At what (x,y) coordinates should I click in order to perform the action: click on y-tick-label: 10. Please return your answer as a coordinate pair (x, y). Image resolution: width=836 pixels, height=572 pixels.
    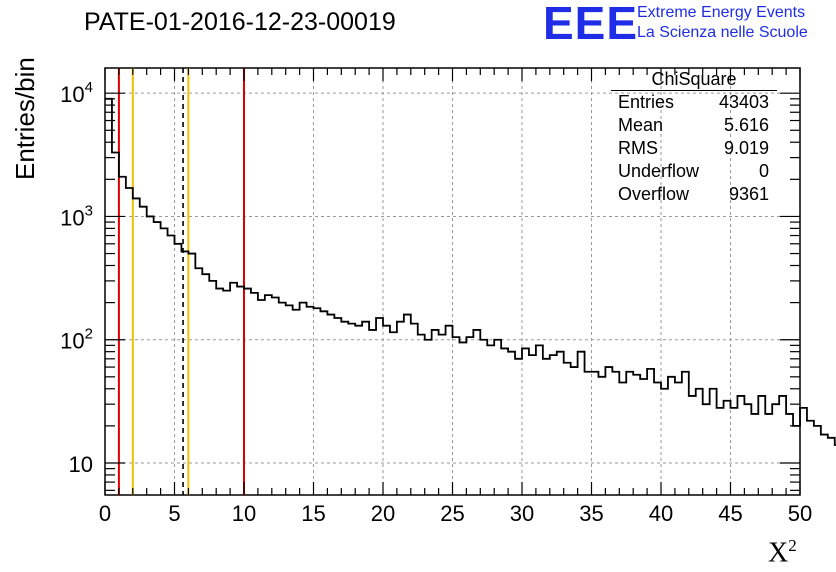
    Looking at the image, I should click on (81, 464).